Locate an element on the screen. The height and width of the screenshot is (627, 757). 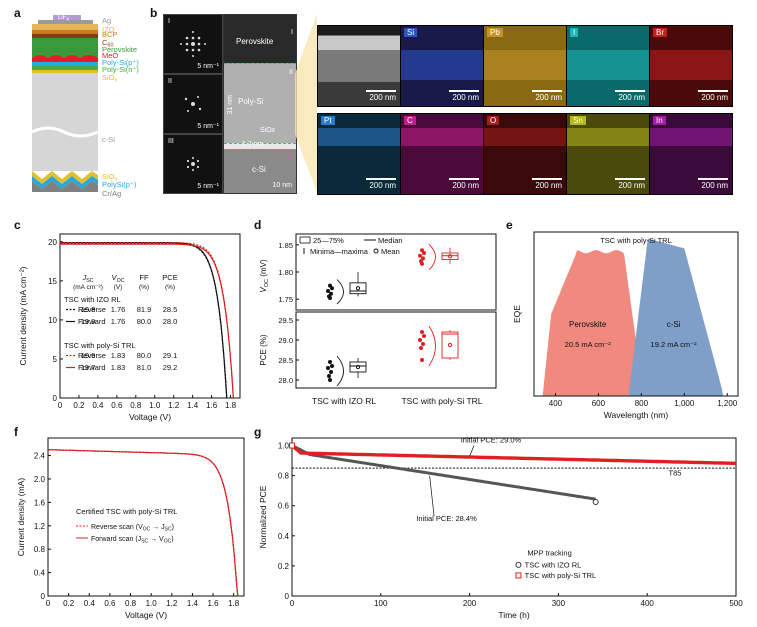
x-axis-label: Voltage (V) is located at coordinates (146, 615).